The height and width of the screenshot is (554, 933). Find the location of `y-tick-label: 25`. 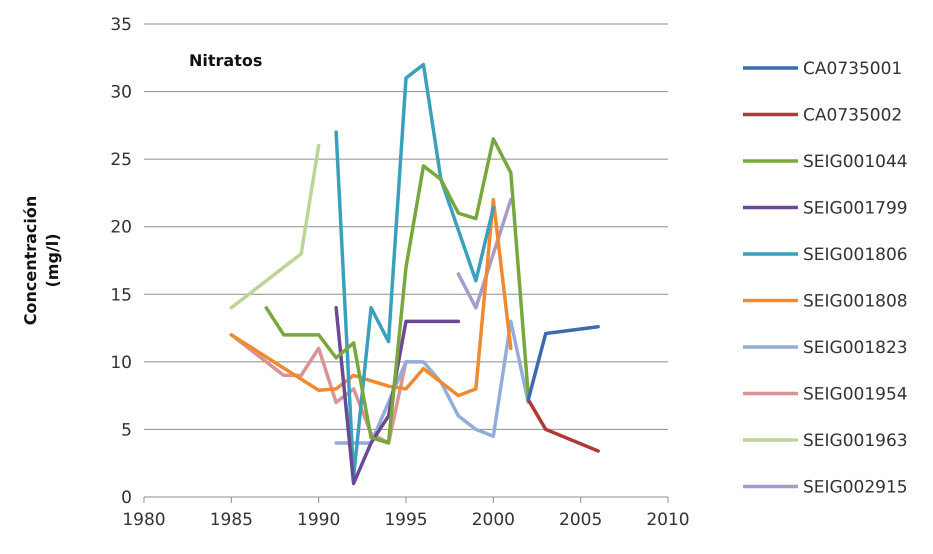

y-tick-label: 25 is located at coordinates (121, 160).